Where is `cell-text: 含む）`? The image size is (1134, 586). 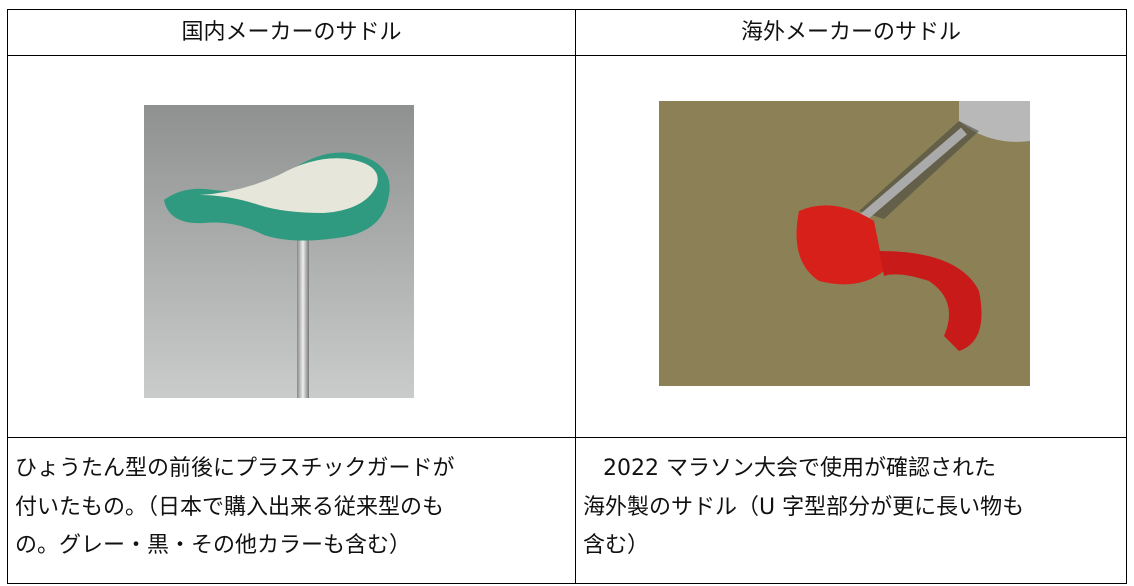 cell-text: 含む） is located at coordinates (616, 545).